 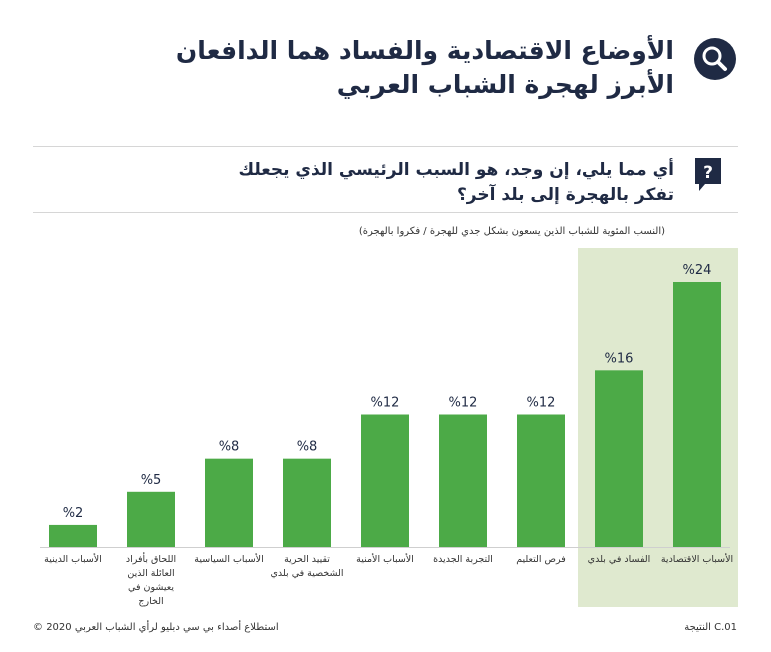 What do you see at coordinates (73, 559) in the screenshot?
I see `category-label: الأسباب الدينية` at bounding box center [73, 559].